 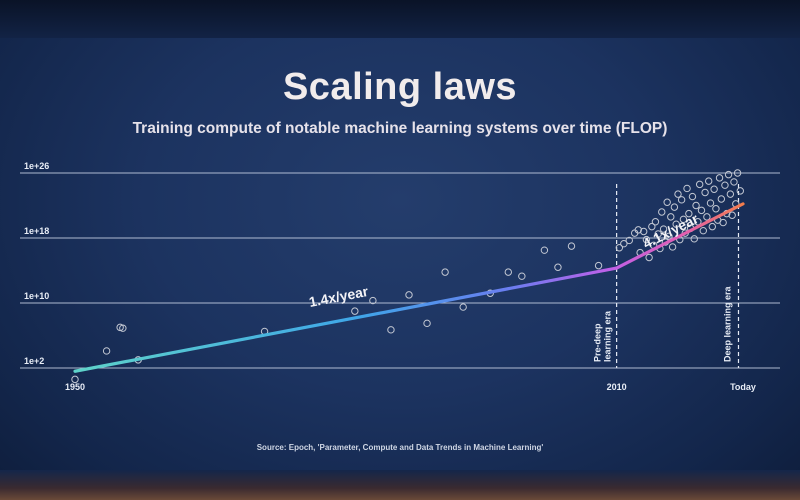 What do you see at coordinates (598, 342) in the screenshot?
I see `era-label-line: Pre-deep` at bounding box center [598, 342].